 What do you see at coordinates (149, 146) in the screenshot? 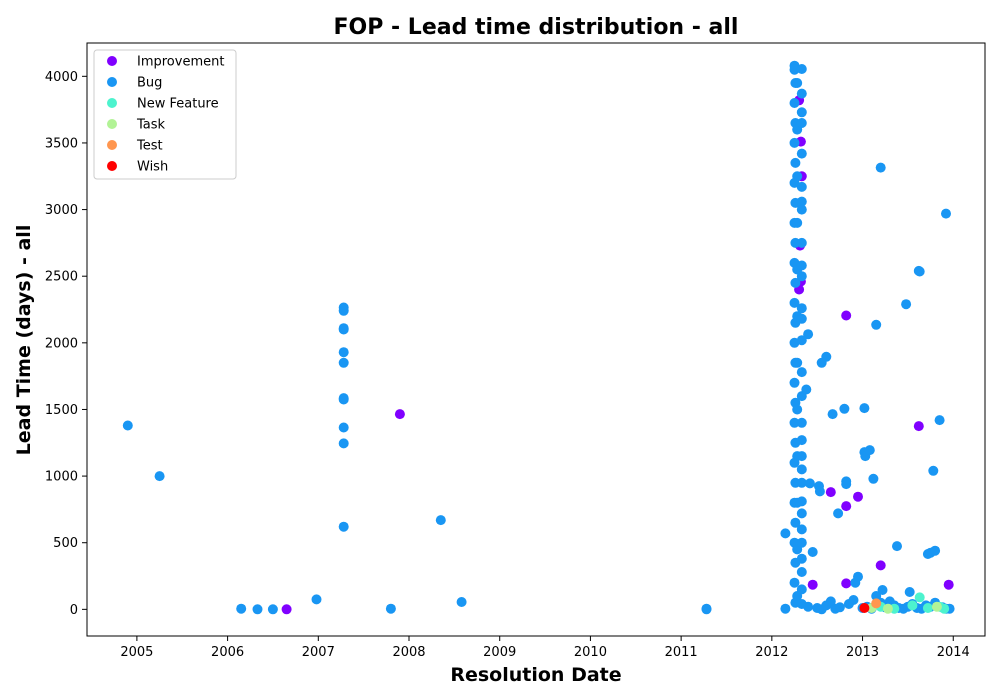
I see `legend-label-test: Test` at bounding box center [149, 146].